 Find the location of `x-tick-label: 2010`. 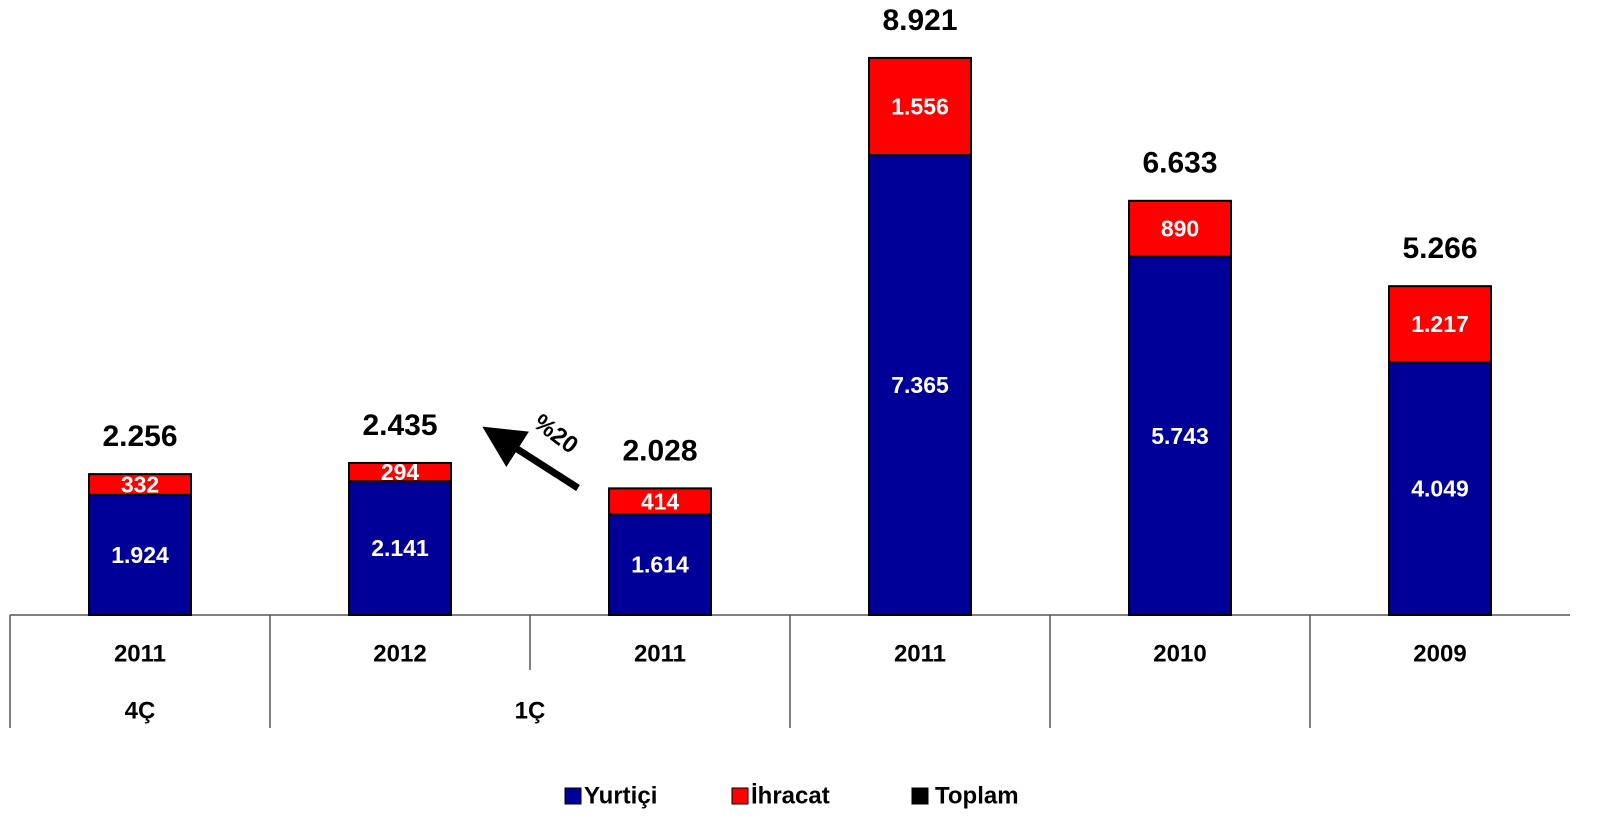

x-tick-label: 2010 is located at coordinates (1179, 653).